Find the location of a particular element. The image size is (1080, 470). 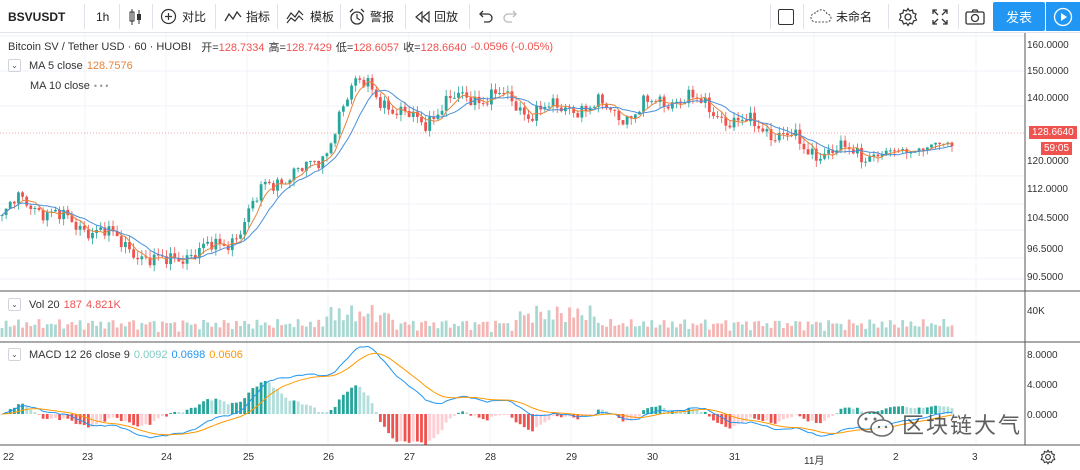

interval-button: 1h is located at coordinates (102, 16).